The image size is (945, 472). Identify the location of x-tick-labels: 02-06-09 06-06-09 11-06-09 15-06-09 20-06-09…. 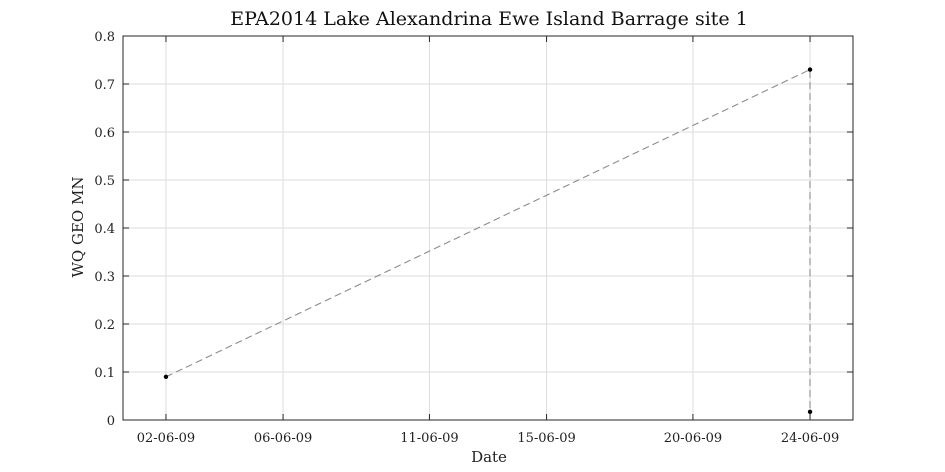
(488, 438).